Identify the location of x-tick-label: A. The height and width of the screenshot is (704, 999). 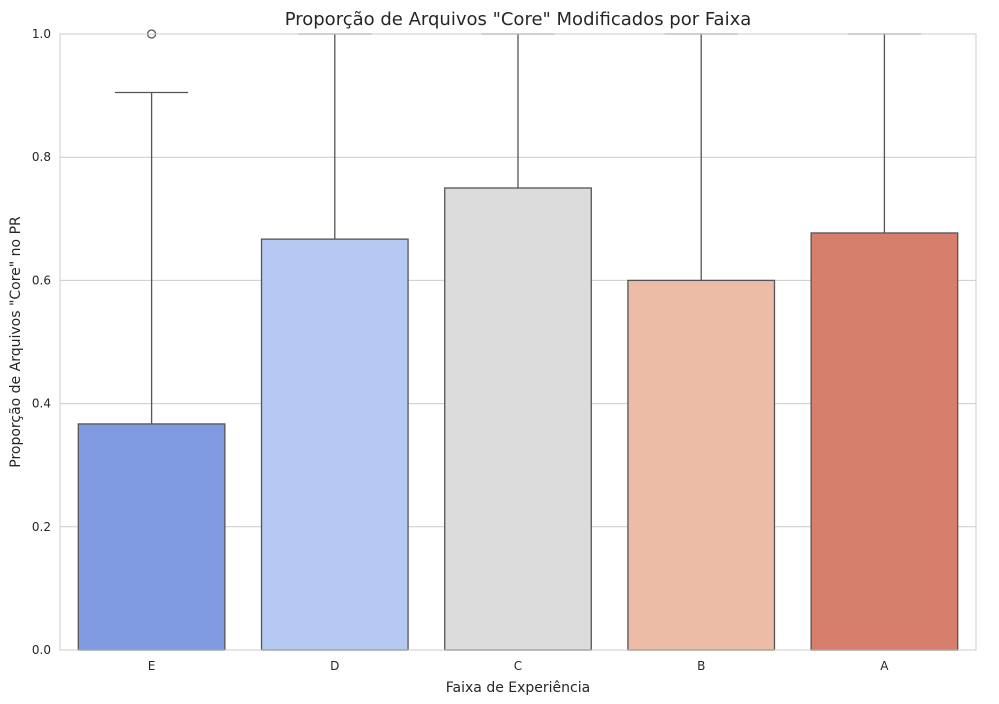
(884, 666).